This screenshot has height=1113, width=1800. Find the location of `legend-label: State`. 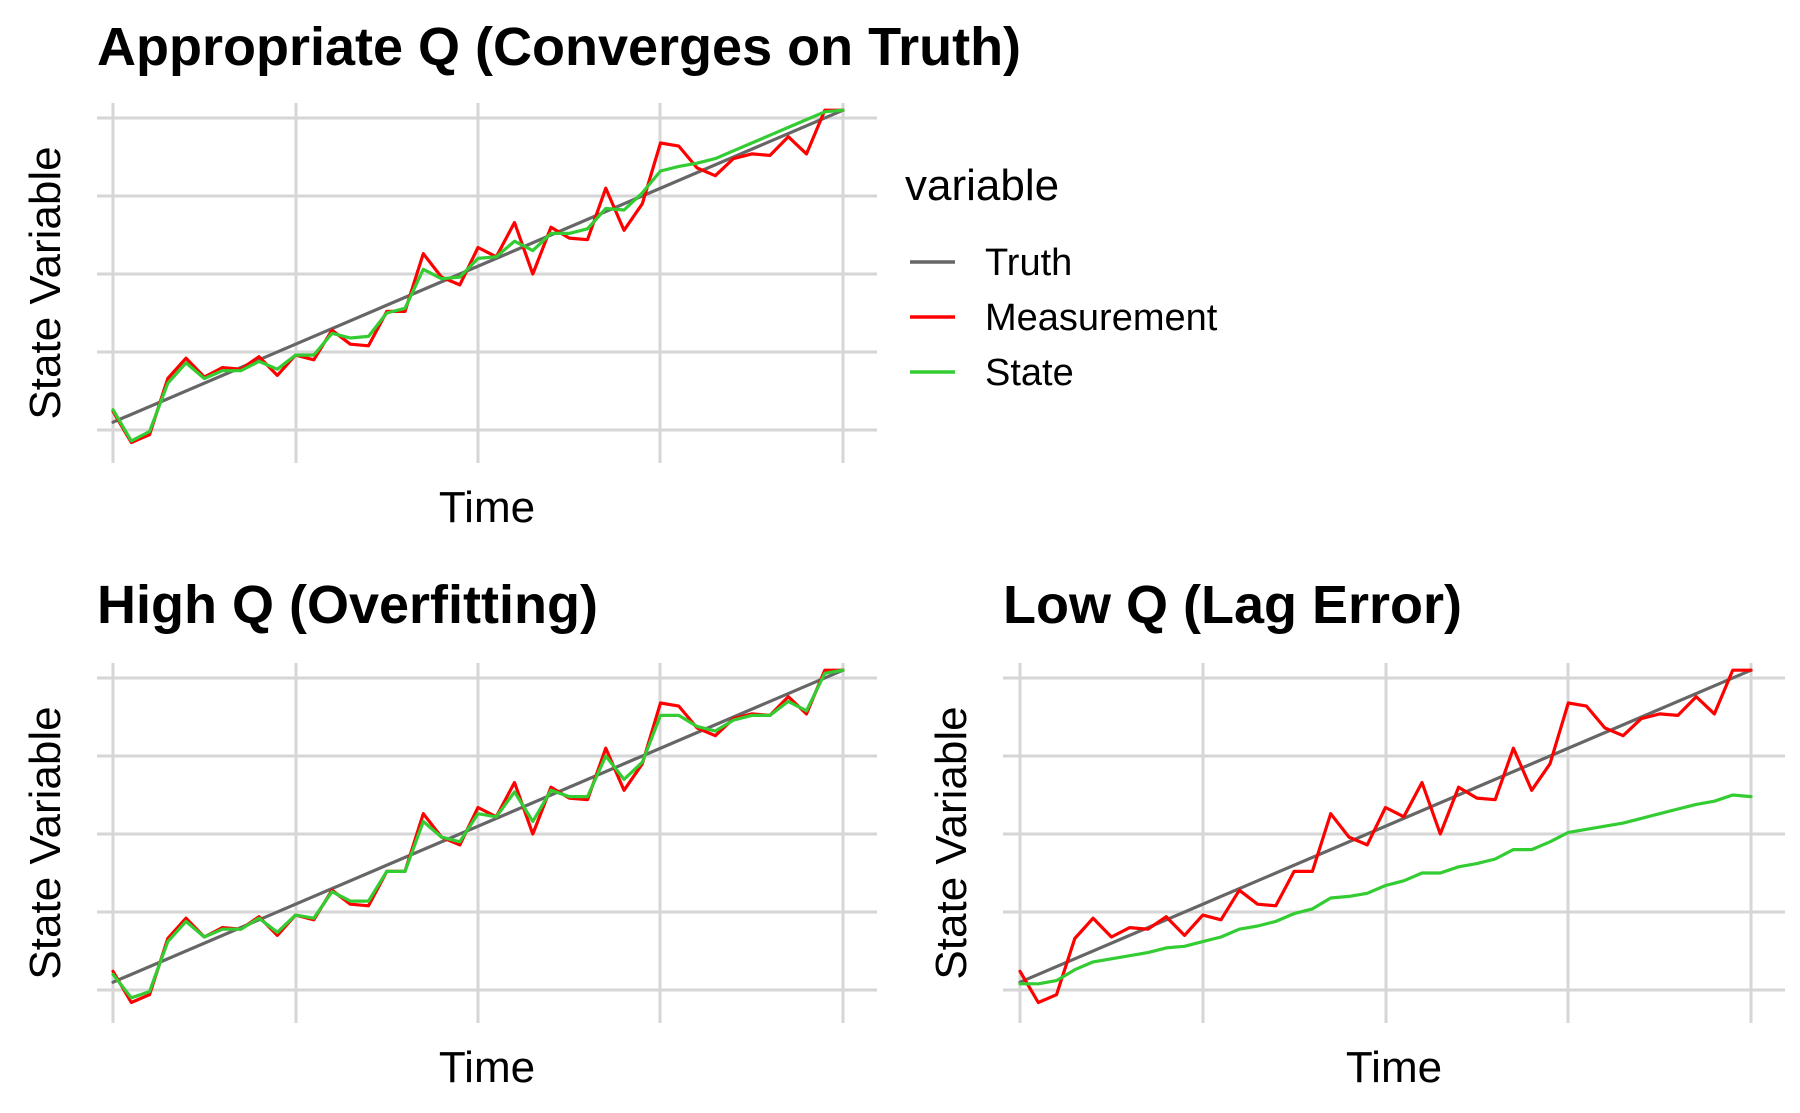

legend-label: State is located at coordinates (1029, 373).